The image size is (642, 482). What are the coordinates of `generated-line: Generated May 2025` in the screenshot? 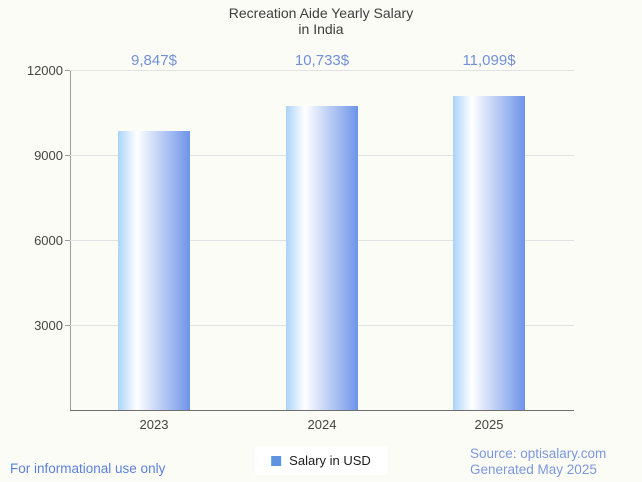 It's located at (533, 469).